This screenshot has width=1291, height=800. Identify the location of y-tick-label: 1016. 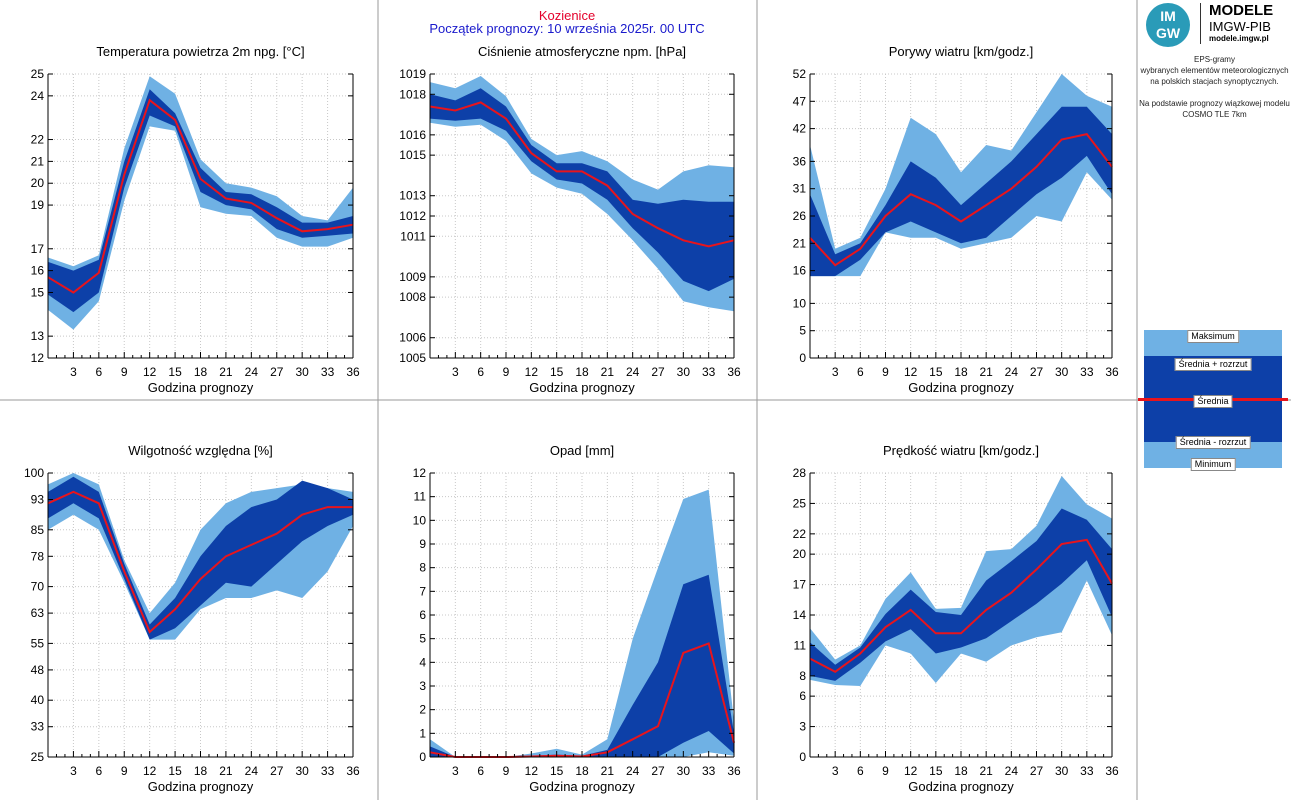
(412, 135).